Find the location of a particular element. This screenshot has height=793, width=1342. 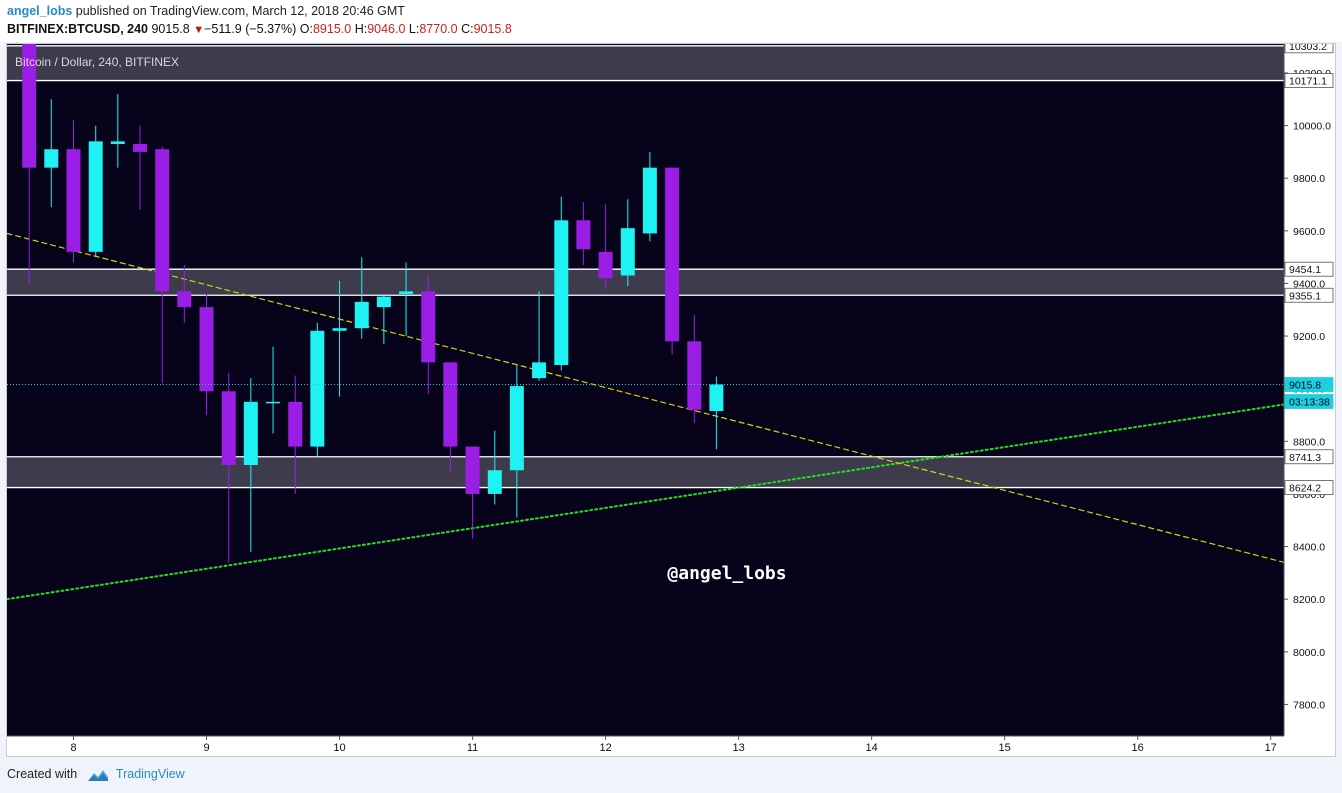

y-tick-label: 8000.0 is located at coordinates (1309, 653).